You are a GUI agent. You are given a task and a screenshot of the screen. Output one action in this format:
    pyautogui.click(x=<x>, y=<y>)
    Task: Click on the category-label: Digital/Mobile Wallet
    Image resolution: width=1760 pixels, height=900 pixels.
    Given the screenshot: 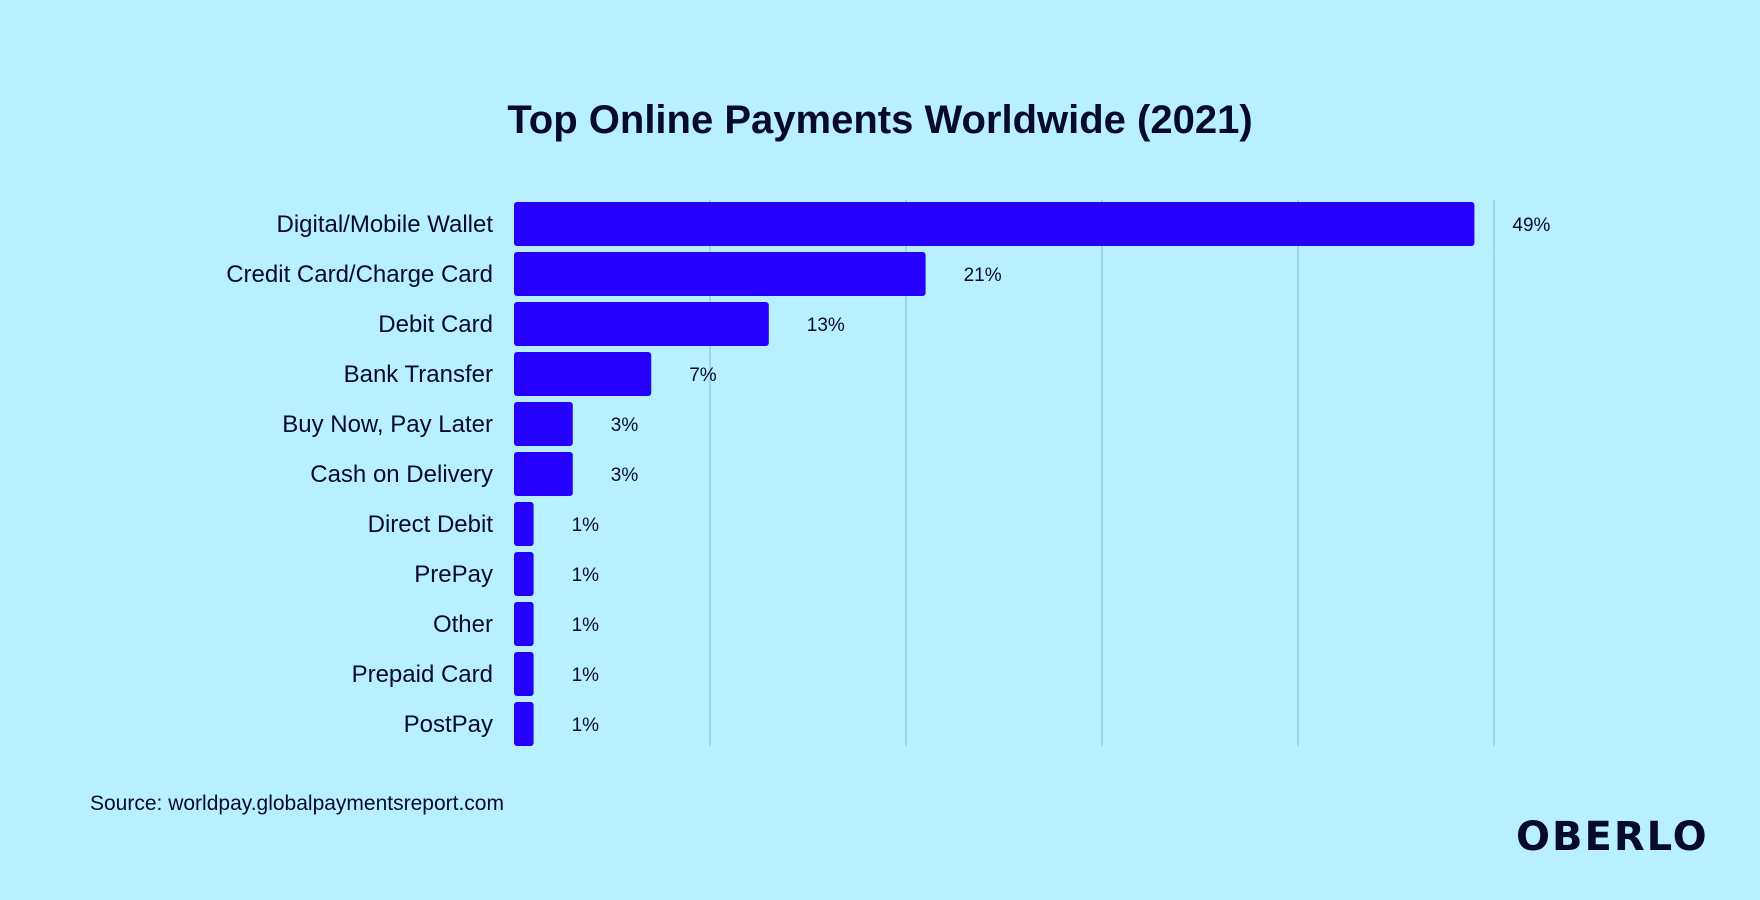 What is the action you would take?
    pyautogui.click(x=384, y=224)
    